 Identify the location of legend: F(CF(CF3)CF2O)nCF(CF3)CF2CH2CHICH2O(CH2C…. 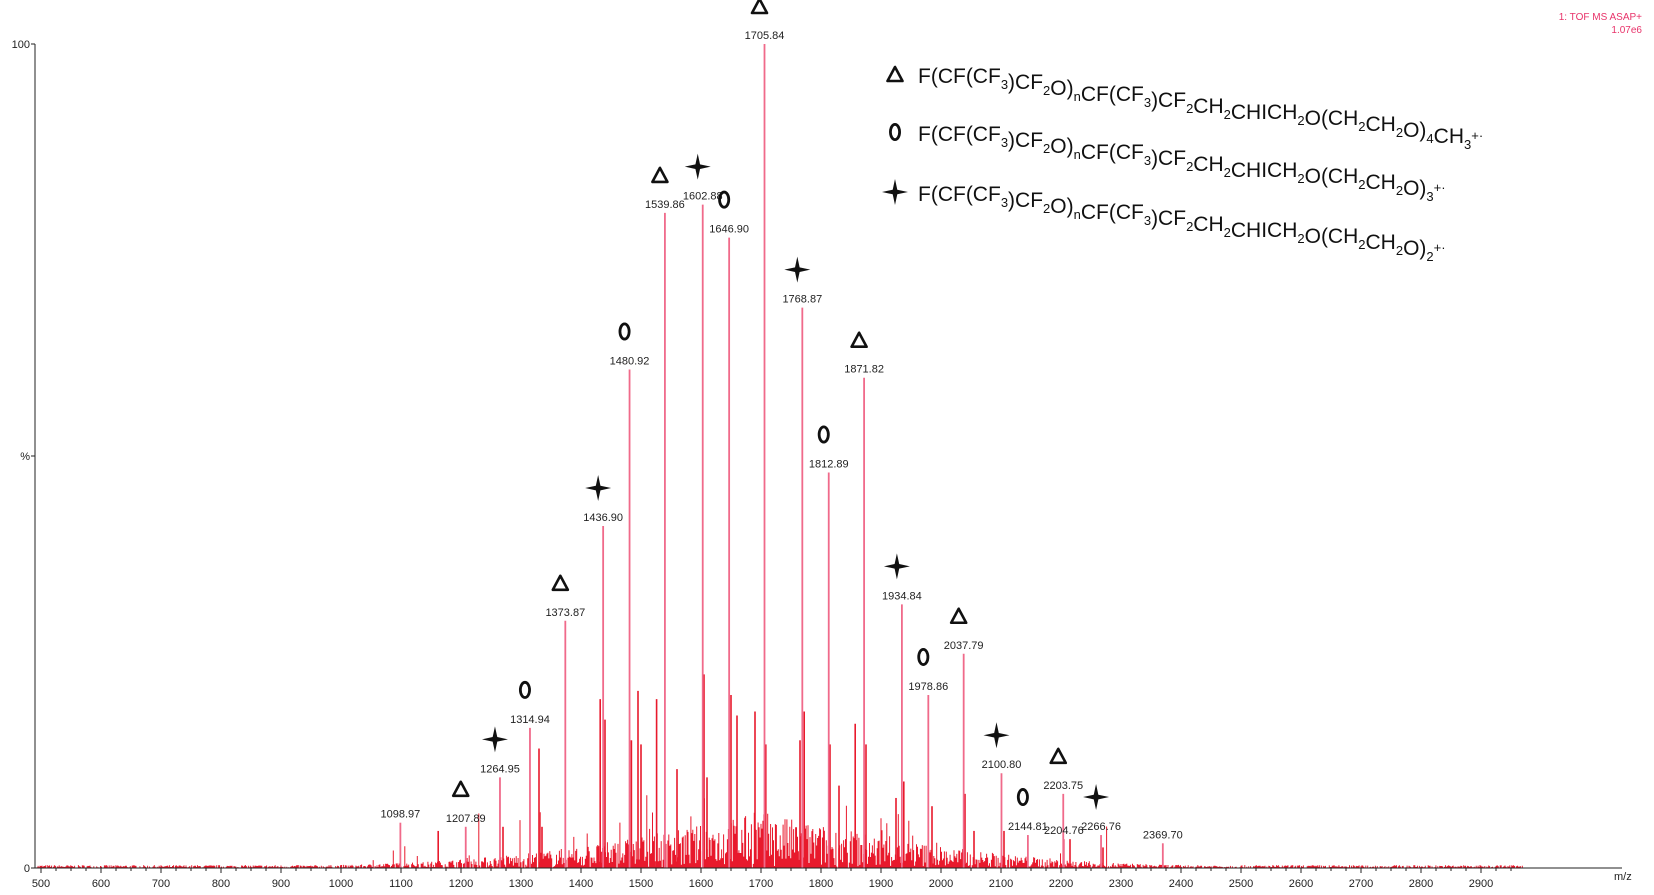
(1182, 164).